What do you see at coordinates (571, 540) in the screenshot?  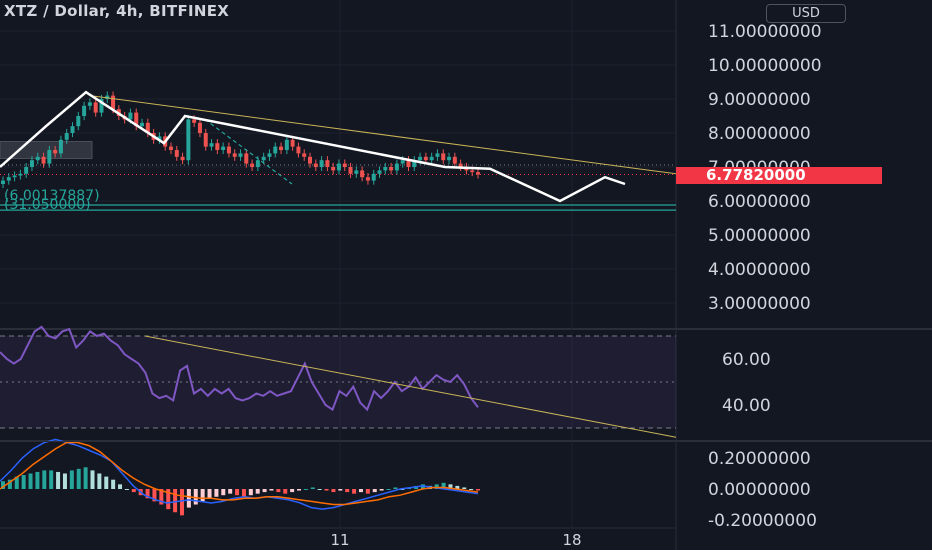 I see `time-tick-label: 18` at bounding box center [571, 540].